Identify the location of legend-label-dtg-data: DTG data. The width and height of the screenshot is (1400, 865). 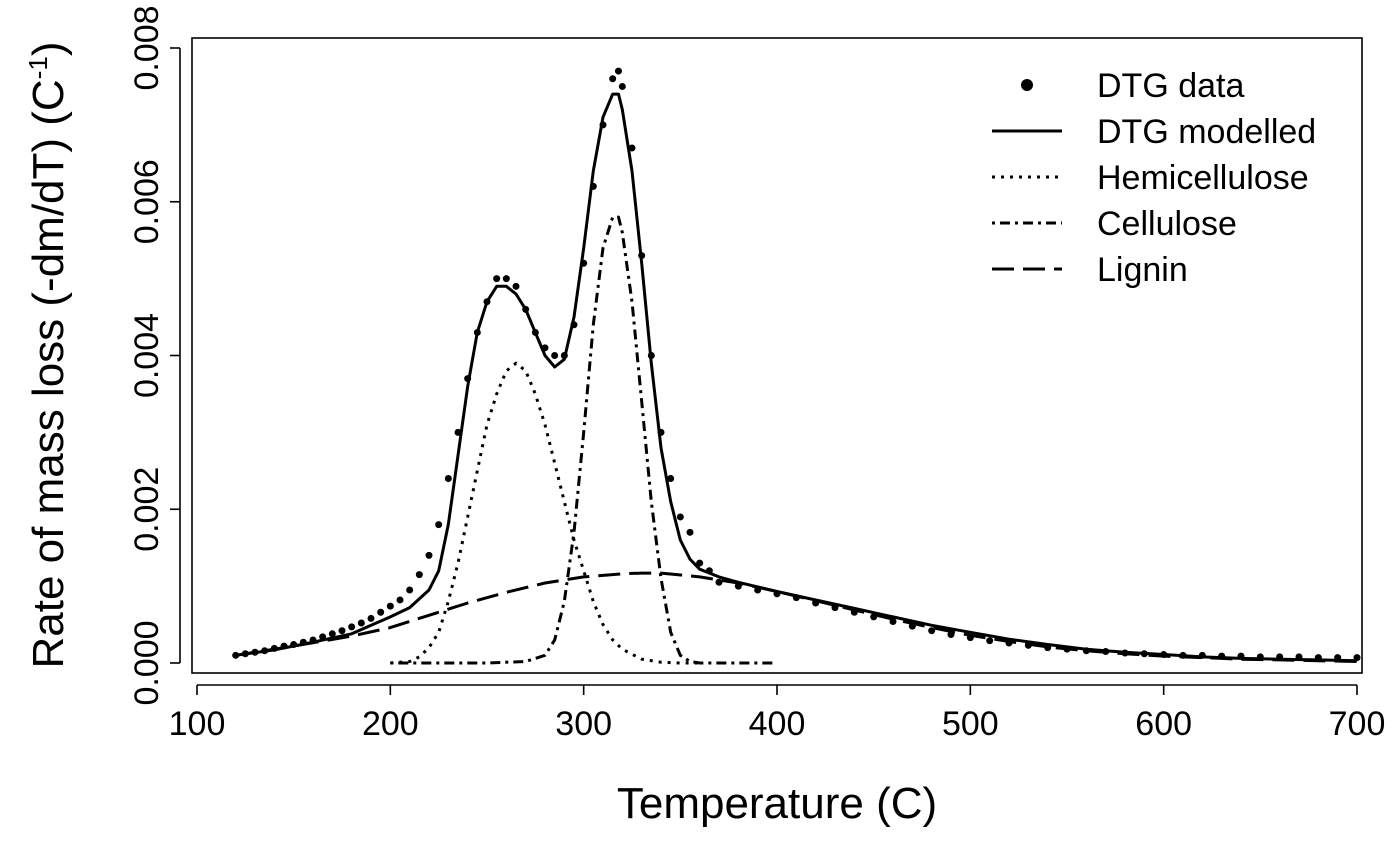
(1170, 86).